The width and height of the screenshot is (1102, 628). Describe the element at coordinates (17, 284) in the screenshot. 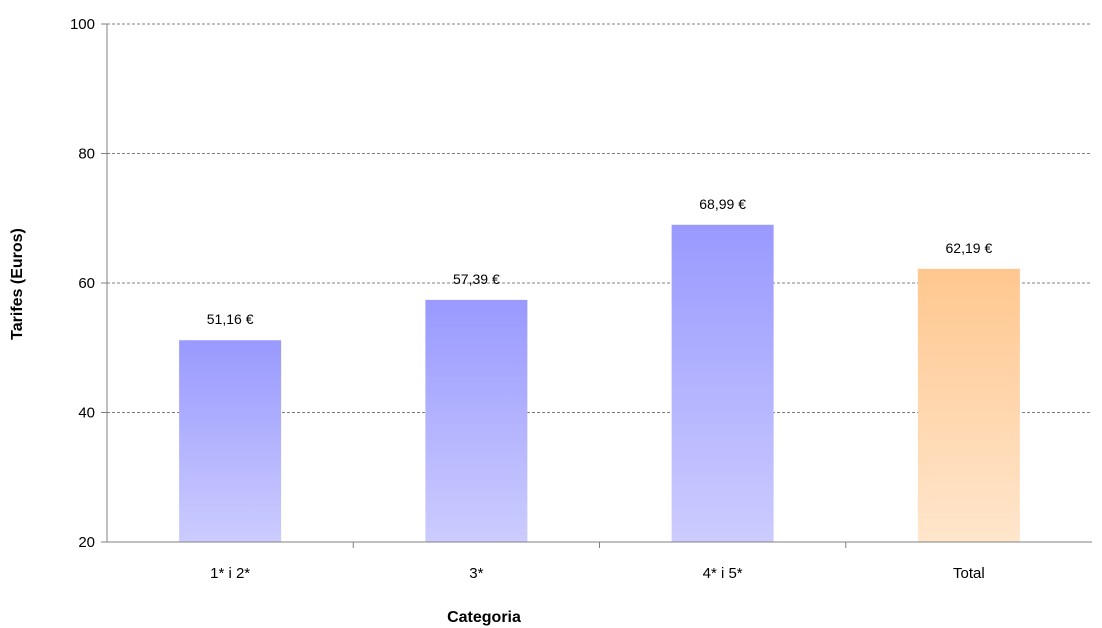

I see `y-axis-title: Tarifes (Euros)` at that location.